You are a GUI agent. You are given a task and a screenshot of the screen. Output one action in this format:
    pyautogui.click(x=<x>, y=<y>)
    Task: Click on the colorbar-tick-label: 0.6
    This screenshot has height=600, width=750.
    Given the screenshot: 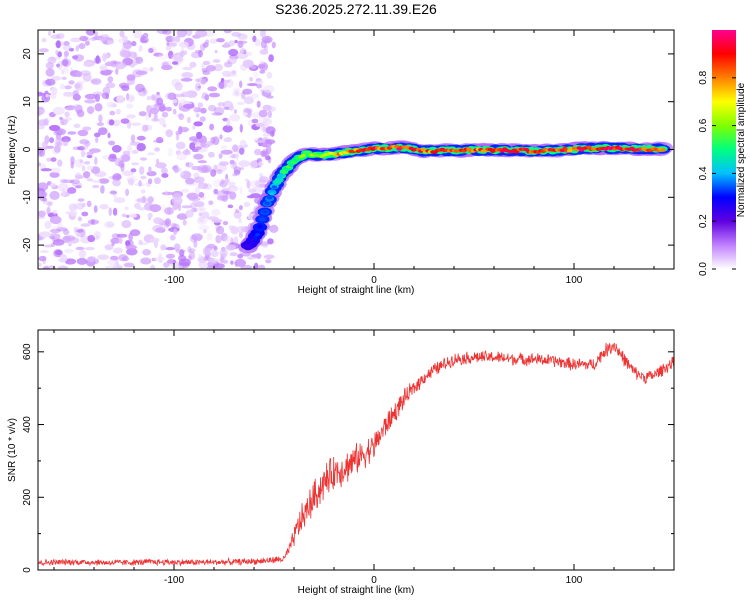 What is the action you would take?
    pyautogui.click(x=703, y=125)
    